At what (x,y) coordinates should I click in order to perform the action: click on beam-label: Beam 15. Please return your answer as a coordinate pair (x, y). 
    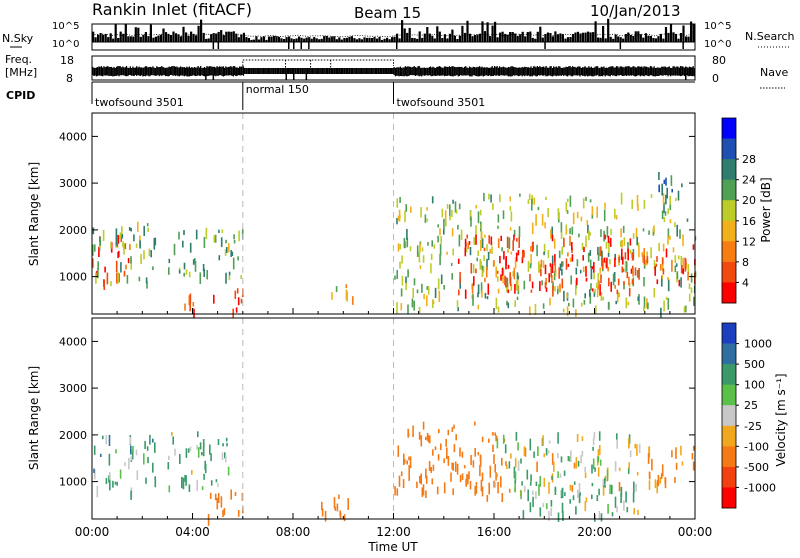
    Looking at the image, I should click on (387, 13).